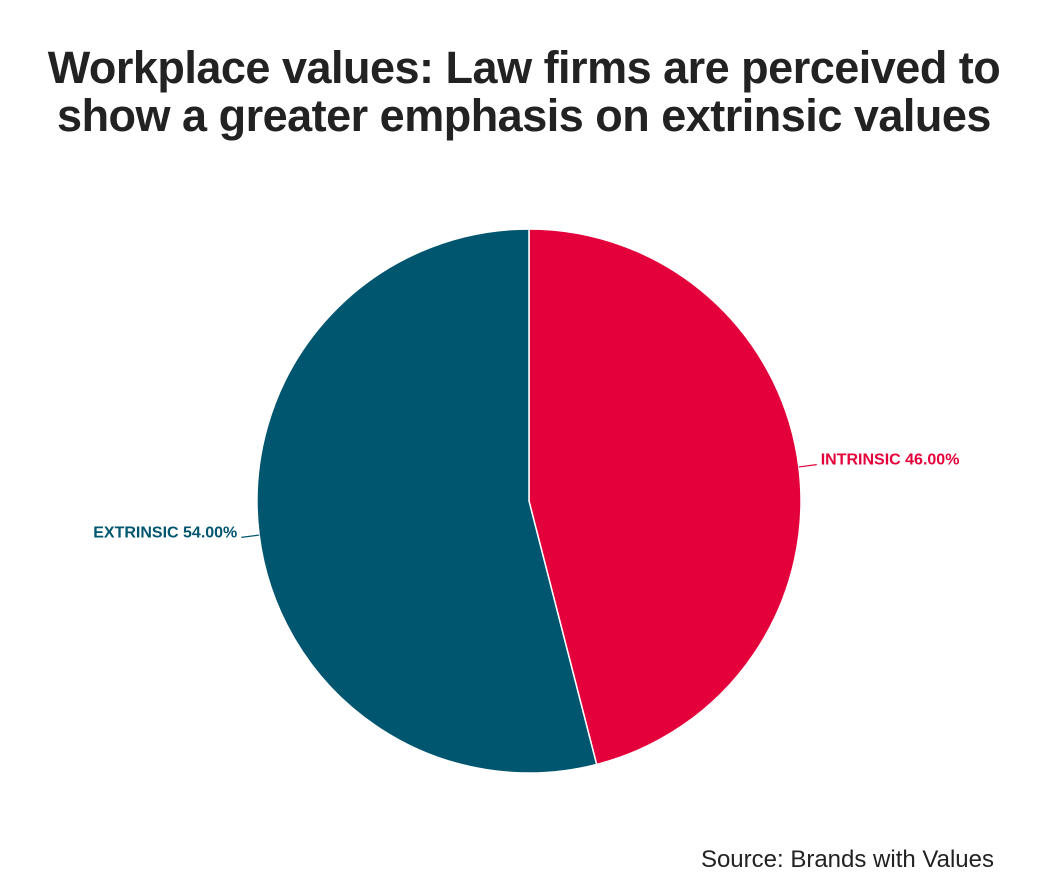 The height and width of the screenshot is (894, 1048). Describe the element at coordinates (861, 460) in the screenshot. I see `category-label: INTRINSIC` at that location.